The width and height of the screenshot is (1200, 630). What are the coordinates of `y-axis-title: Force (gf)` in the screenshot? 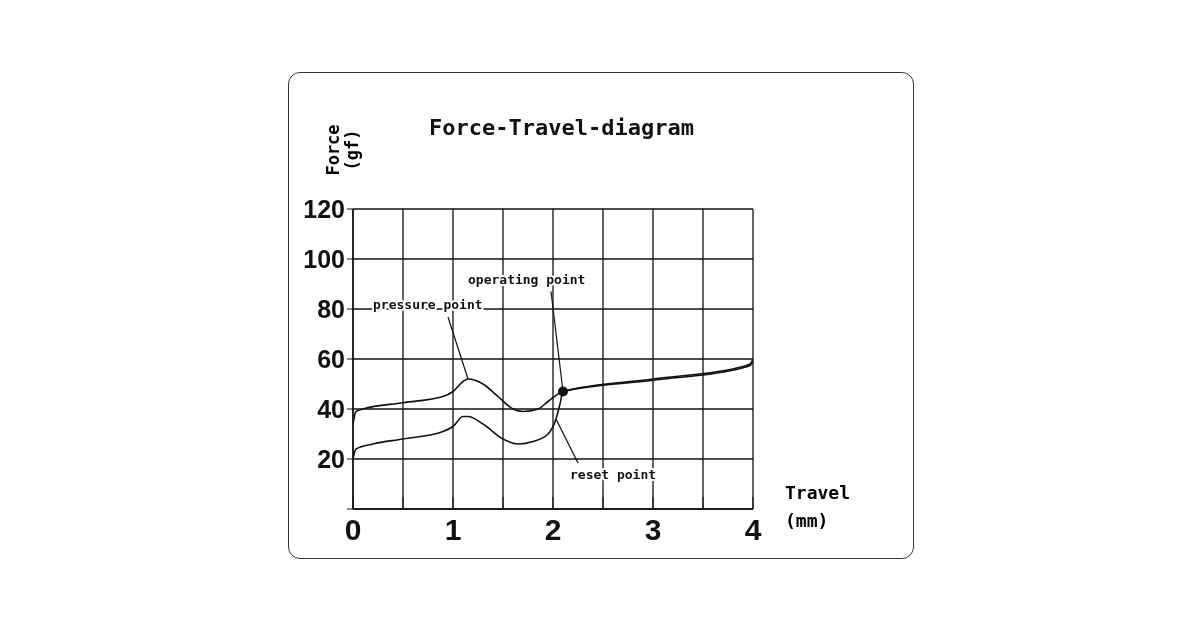 It's located at (342, 150).